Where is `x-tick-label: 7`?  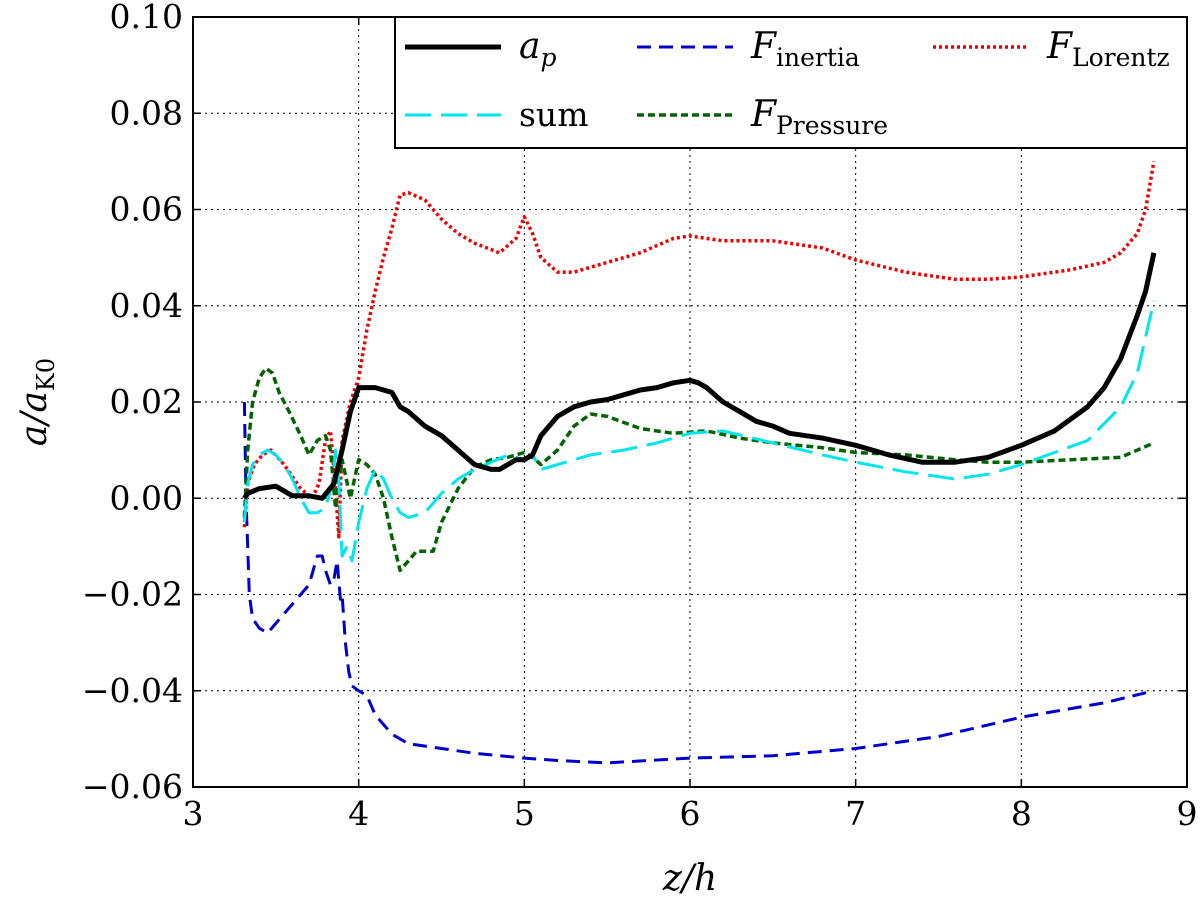 x-tick-label: 7 is located at coordinates (855, 813).